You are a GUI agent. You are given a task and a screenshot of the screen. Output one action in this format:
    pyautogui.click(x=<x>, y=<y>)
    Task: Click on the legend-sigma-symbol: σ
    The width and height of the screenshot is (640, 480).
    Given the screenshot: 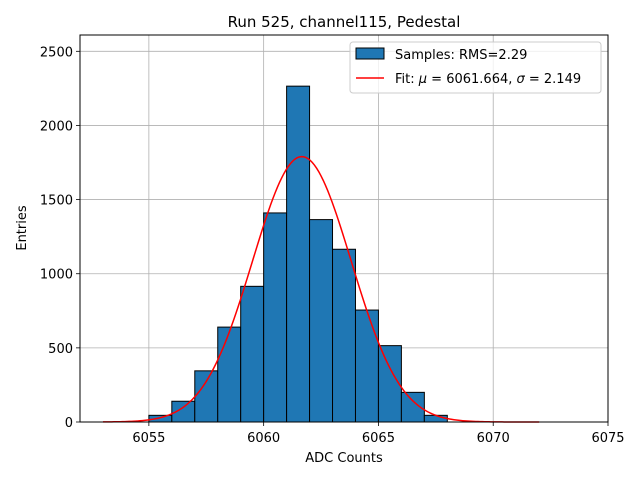 What is the action you would take?
    pyautogui.click(x=521, y=79)
    